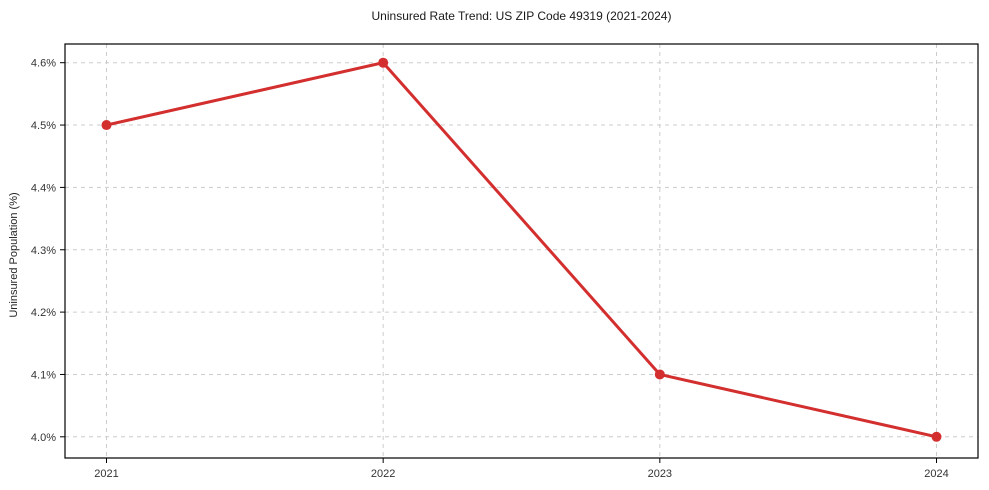 The height and width of the screenshot is (490, 989). What do you see at coordinates (43, 251) in the screenshot?
I see `y-tick-label: 4.3%` at bounding box center [43, 251].